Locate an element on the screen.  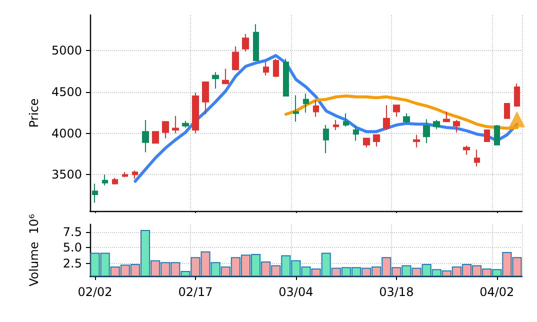
y-tick-label: 7.5 is located at coordinates (72, 231).